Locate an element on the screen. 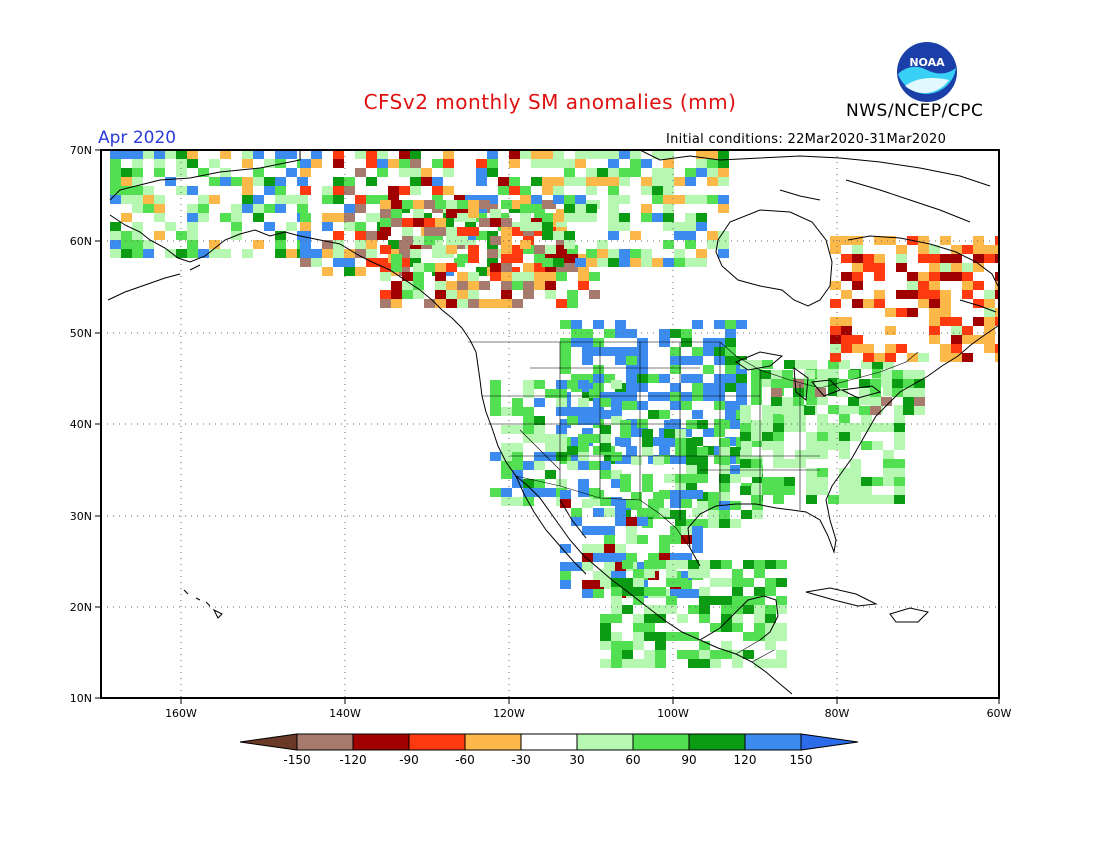 This screenshot has height=850, width=1100. central-america-borders is located at coordinates (755, 651).